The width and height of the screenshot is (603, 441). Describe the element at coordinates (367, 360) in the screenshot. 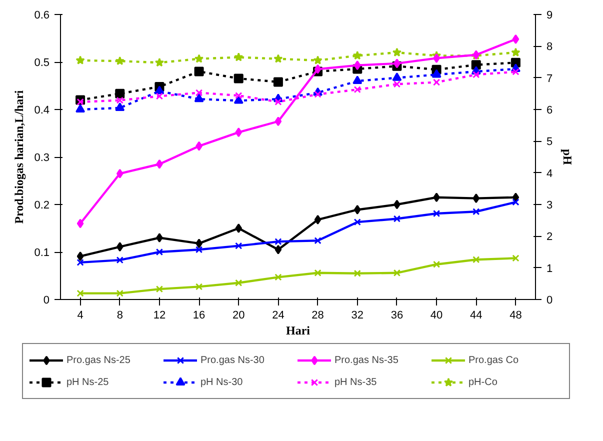

I see `legend-label: Pro.gas Ns-35` at that location.